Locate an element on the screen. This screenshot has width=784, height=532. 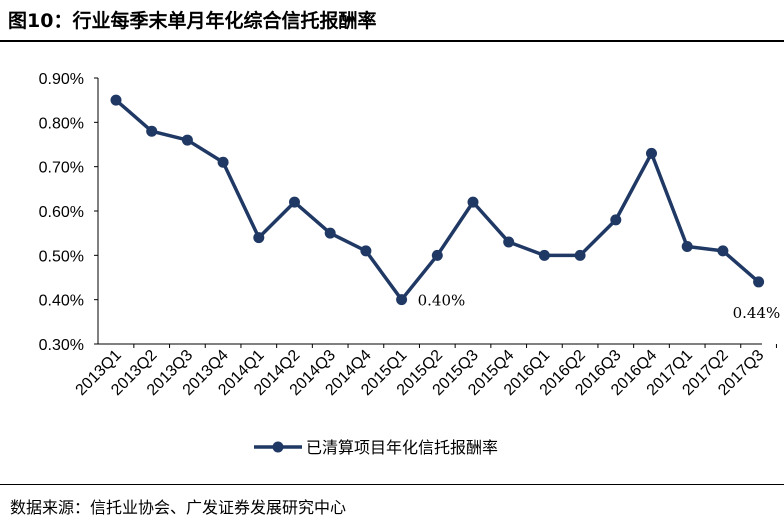
y-axis: 0.90% 0.80% 0.70% 0.60% 0.50% 0.40% 0.30% is located at coordinates (69, 212).